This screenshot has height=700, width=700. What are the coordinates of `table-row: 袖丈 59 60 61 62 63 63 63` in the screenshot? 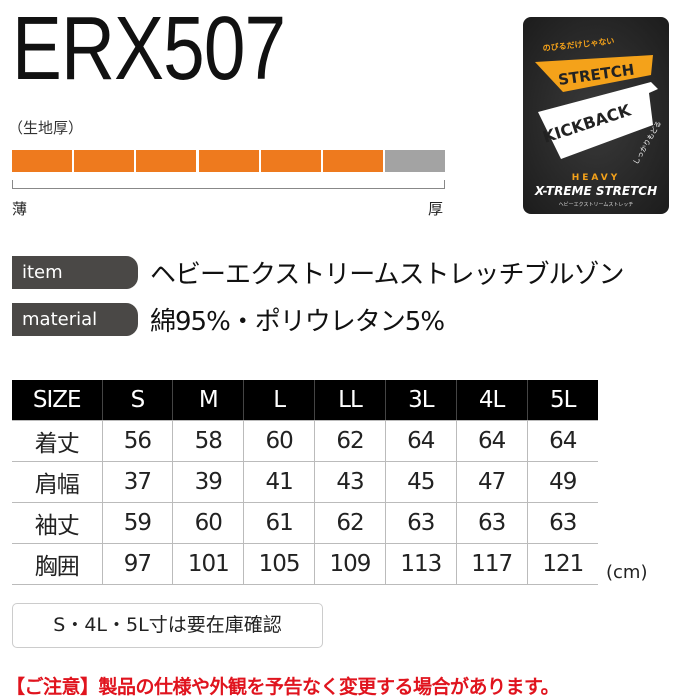 It's located at (305, 523).